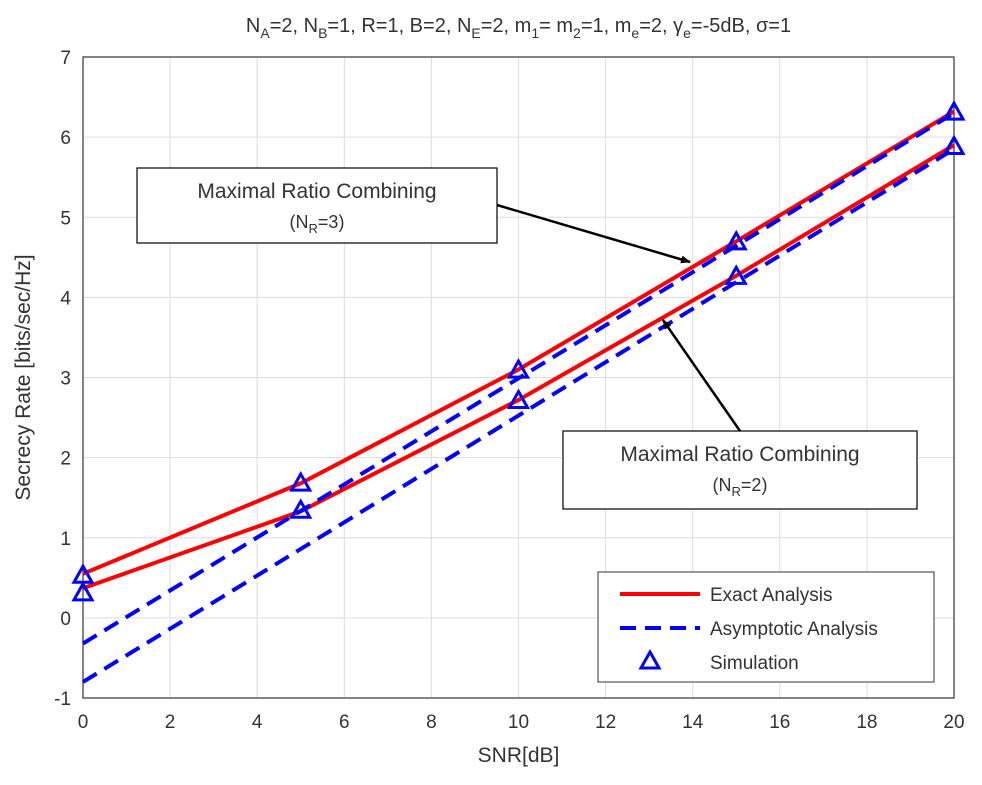 This screenshot has width=982, height=785. What do you see at coordinates (23, 377) in the screenshot?
I see `y-axis-label: Secrecy Rate [bits/sec/Hz]` at bounding box center [23, 377].